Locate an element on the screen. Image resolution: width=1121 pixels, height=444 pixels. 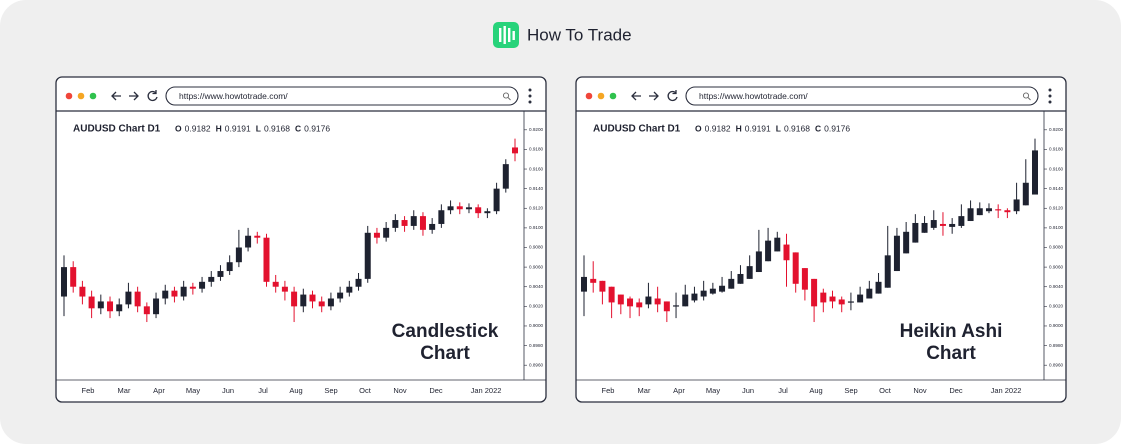
x-tick-label: Sep is located at coordinates (330, 390).